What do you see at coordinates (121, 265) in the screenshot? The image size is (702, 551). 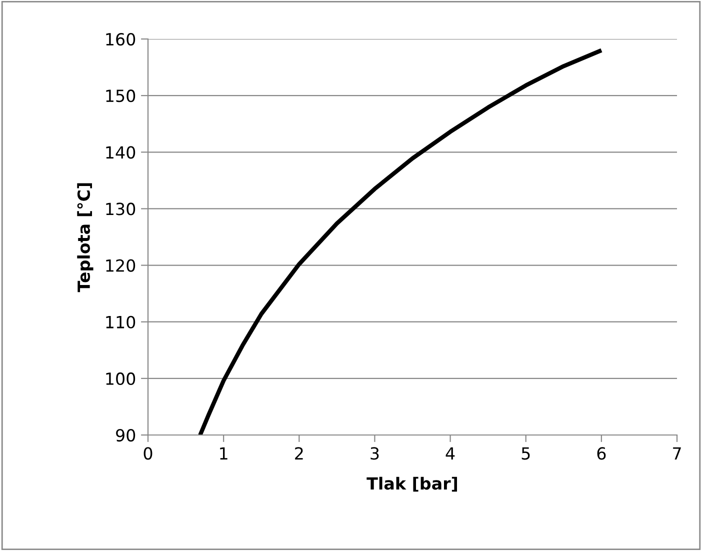 I see `y-tick-label: 120` at bounding box center [121, 265].